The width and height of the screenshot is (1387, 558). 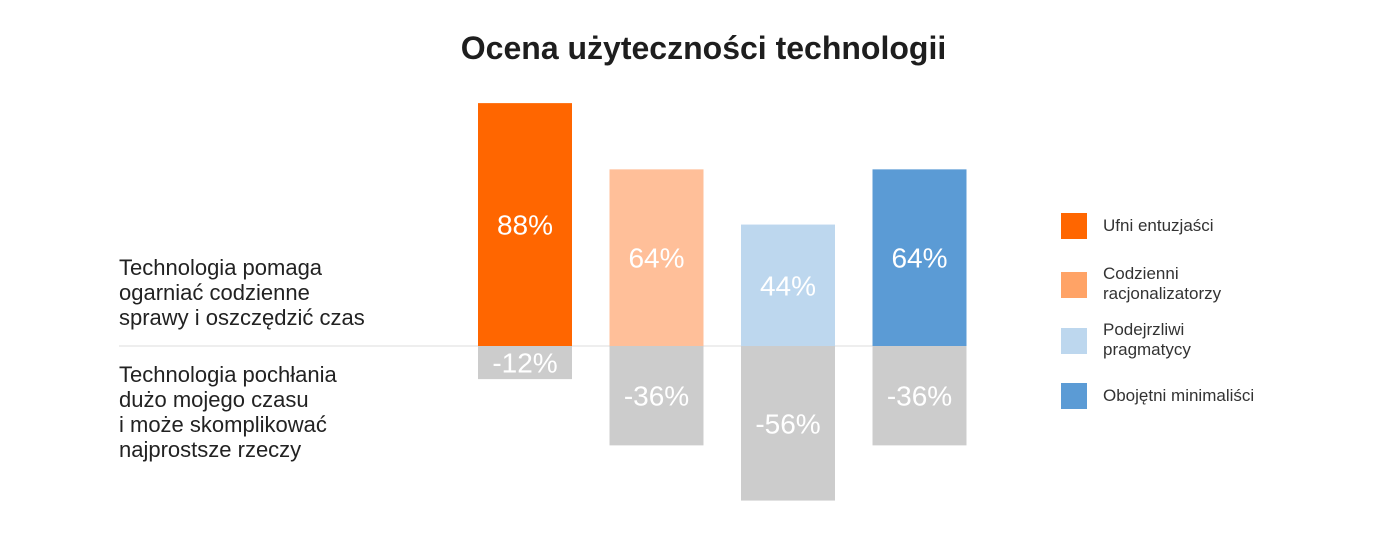 I want to click on legend-label-2: Podejrzliwi pragmatycy, so click(x=1147, y=339).